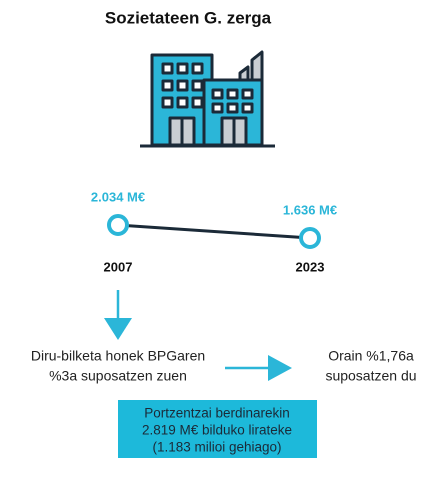 Image resolution: width=429 pixels, height=478 pixels. I want to click on note-text: 2.819 M€ bilduko lirateke, so click(217, 430).